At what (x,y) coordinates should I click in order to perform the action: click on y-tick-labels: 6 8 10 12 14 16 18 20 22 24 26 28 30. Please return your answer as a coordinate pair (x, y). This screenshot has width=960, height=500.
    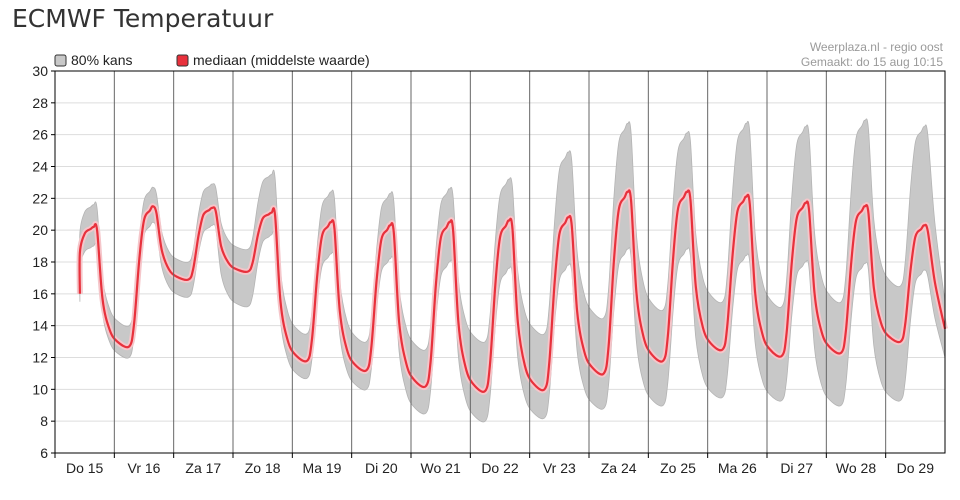
    Looking at the image, I should click on (43, 262).